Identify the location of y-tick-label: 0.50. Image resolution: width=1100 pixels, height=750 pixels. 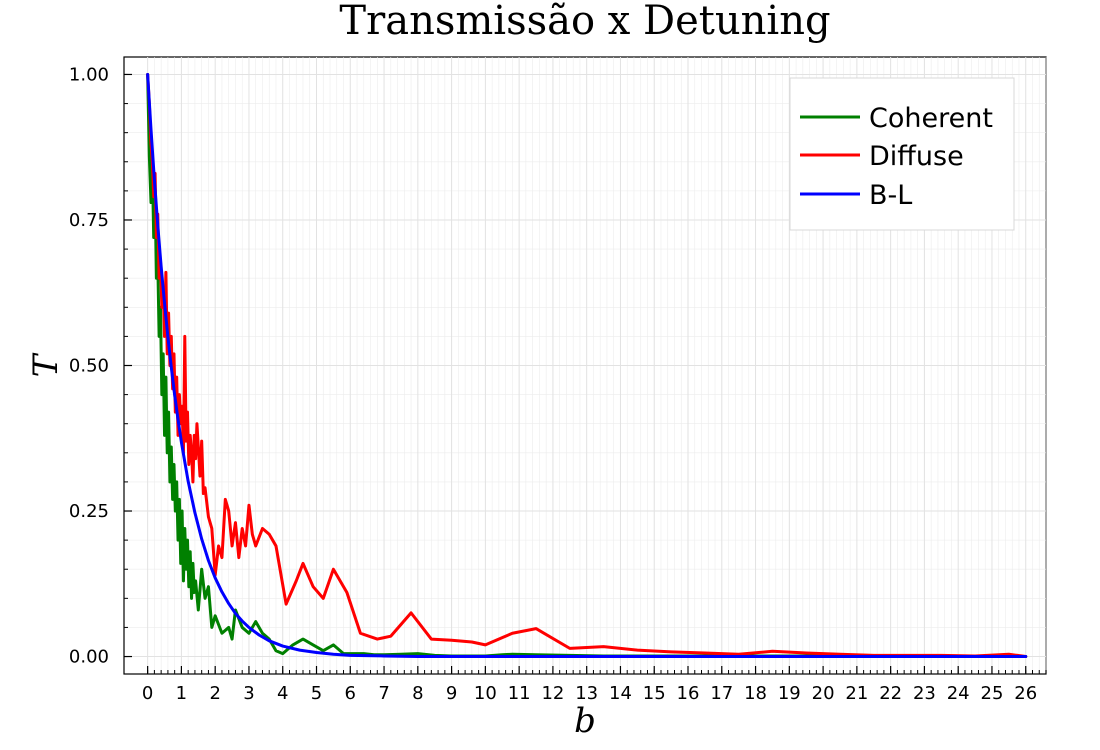
(89, 366).